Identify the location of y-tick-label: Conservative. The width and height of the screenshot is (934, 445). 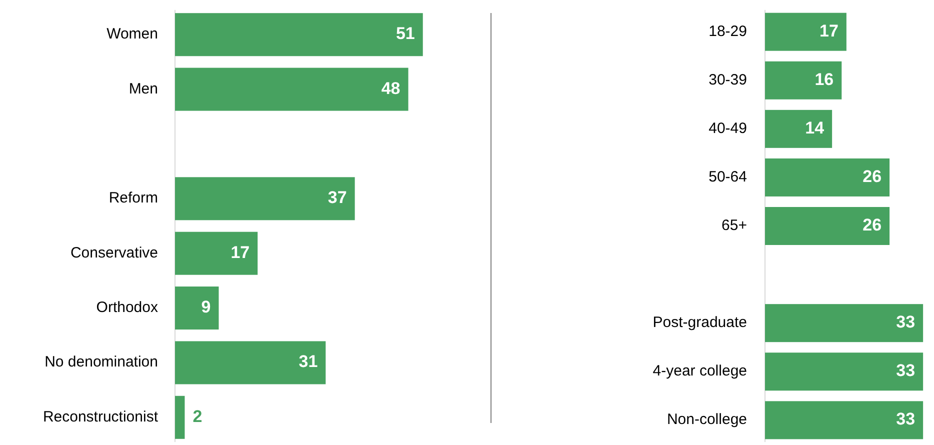
(114, 253).